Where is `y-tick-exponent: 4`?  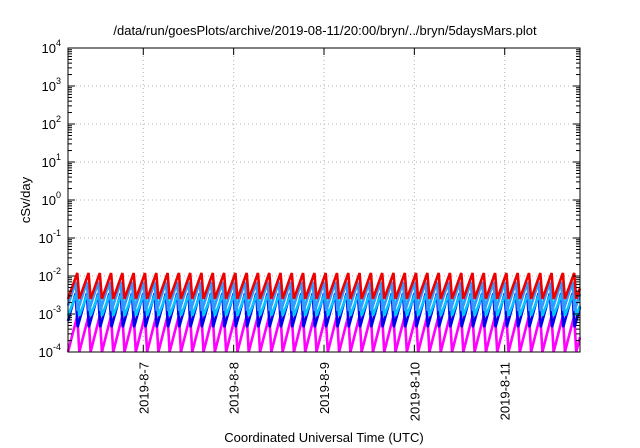 y-tick-exponent: 4 is located at coordinates (58, 43).